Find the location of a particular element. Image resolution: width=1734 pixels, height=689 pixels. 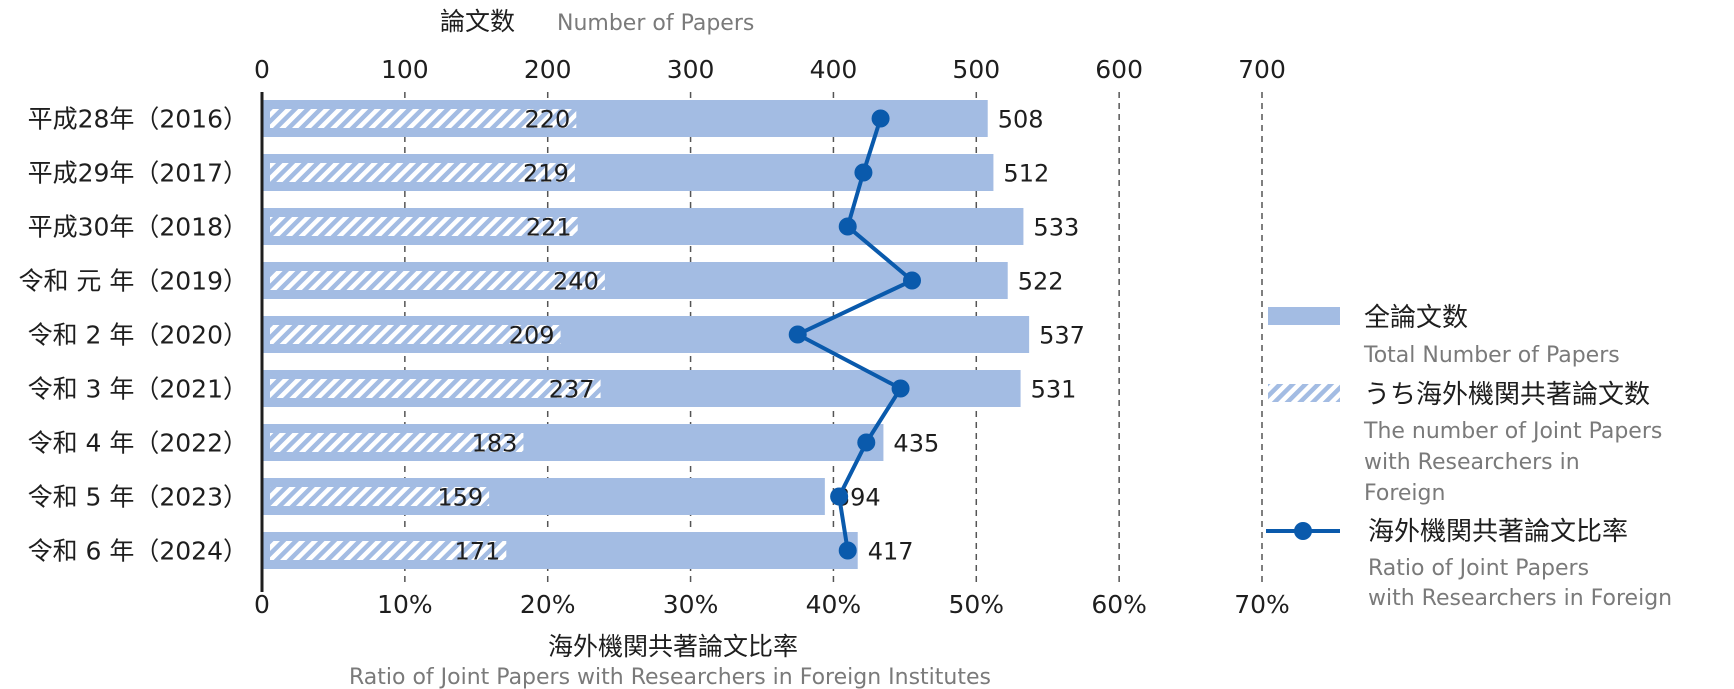

data-label-joint: 240 is located at coordinates (576, 282).